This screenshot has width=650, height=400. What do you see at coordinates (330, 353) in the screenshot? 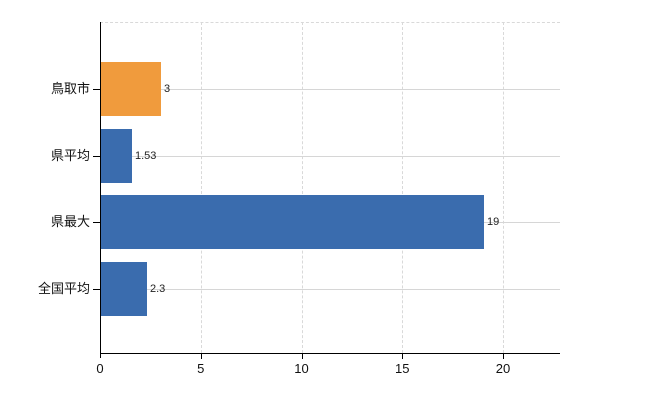
I see `x-axis-line` at bounding box center [330, 353].